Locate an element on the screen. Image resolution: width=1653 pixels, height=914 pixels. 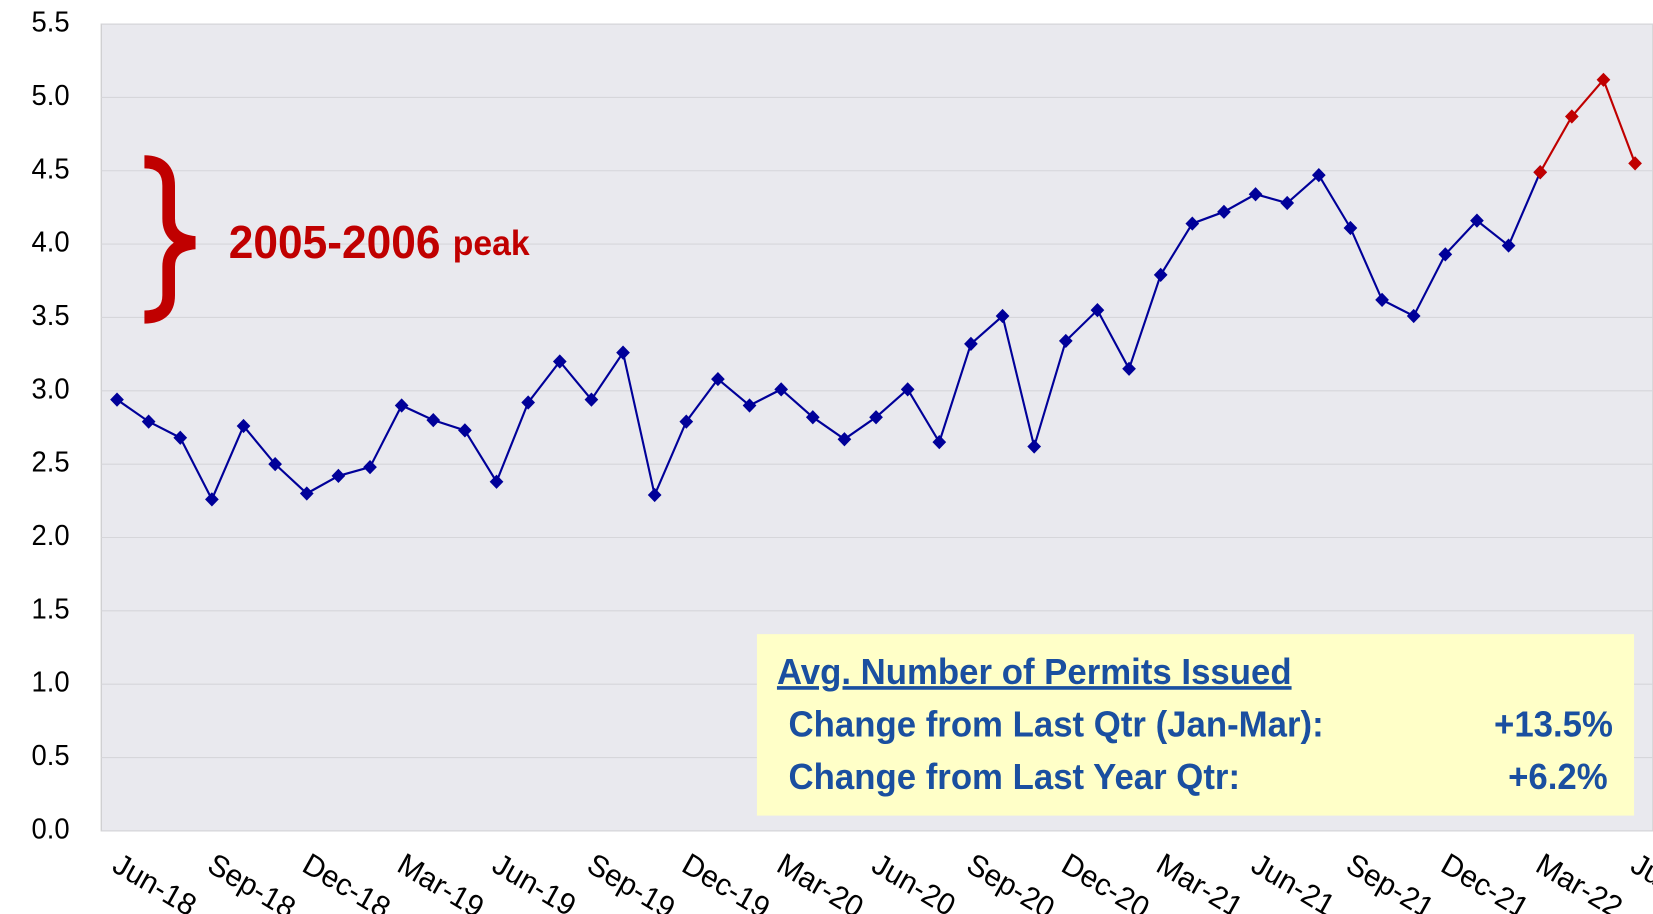
y-tick-label: 5.0 is located at coordinates (50, 95).